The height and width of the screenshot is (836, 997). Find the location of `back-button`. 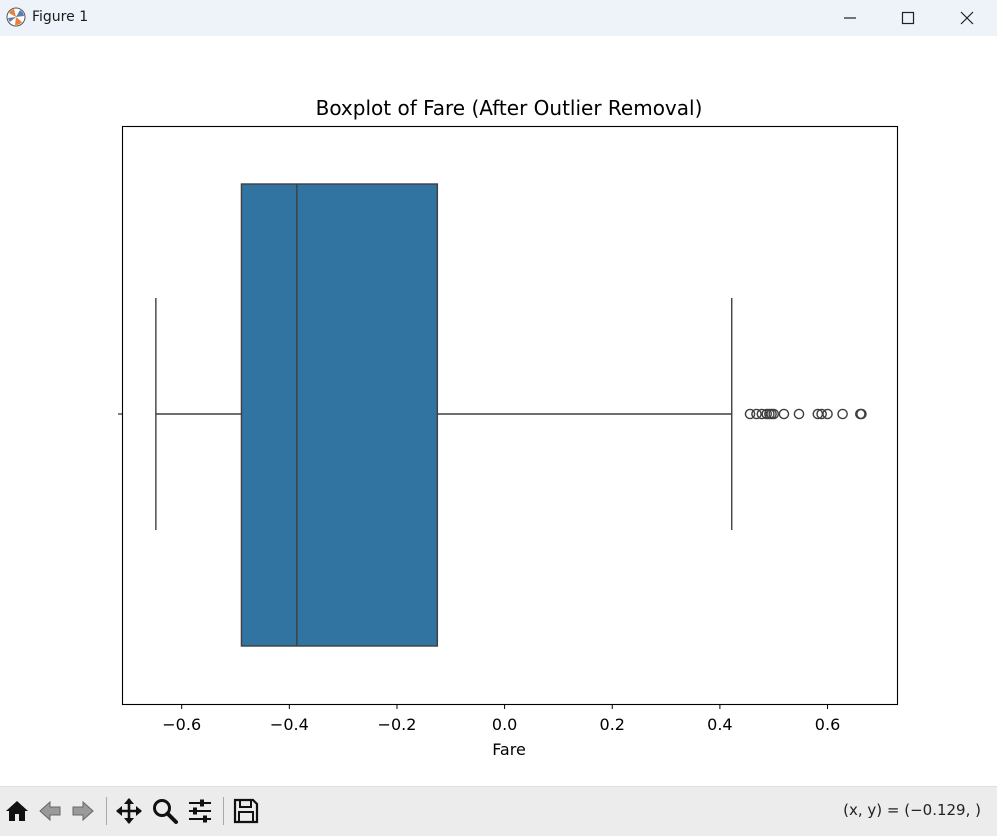

back-button is located at coordinates (50, 811).